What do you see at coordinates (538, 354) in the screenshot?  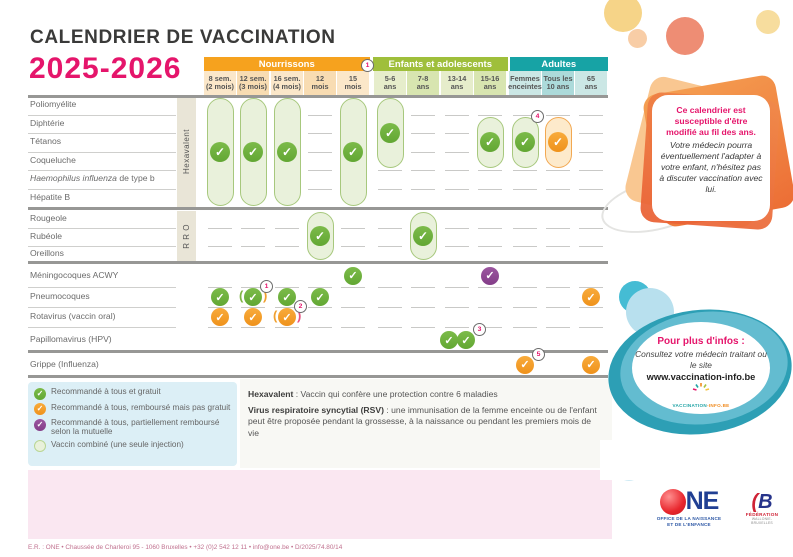 I see `note-marker-5: 5` at bounding box center [538, 354].